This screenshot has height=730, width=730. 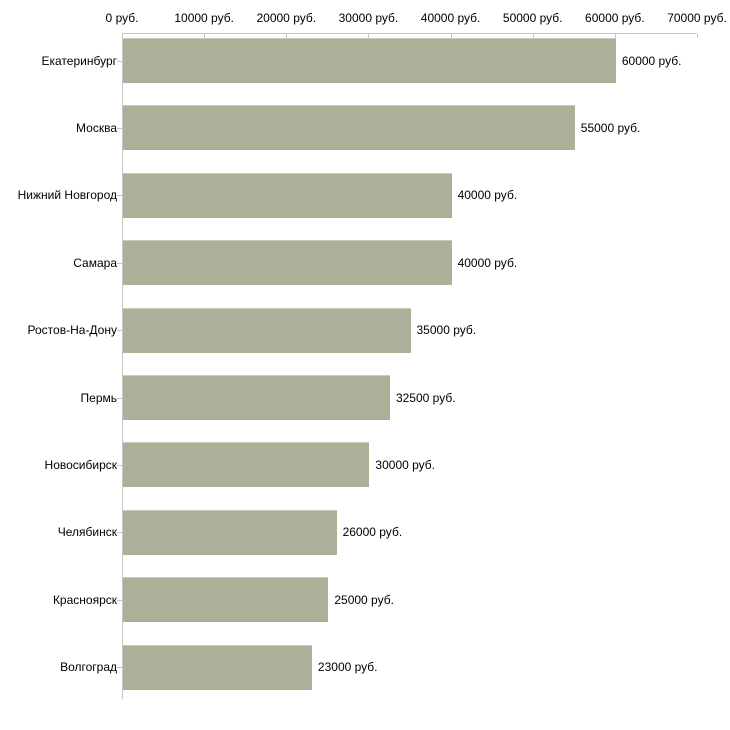 What do you see at coordinates (72, 330) in the screenshot?
I see `category-label: Ростов-На-Дону` at bounding box center [72, 330].